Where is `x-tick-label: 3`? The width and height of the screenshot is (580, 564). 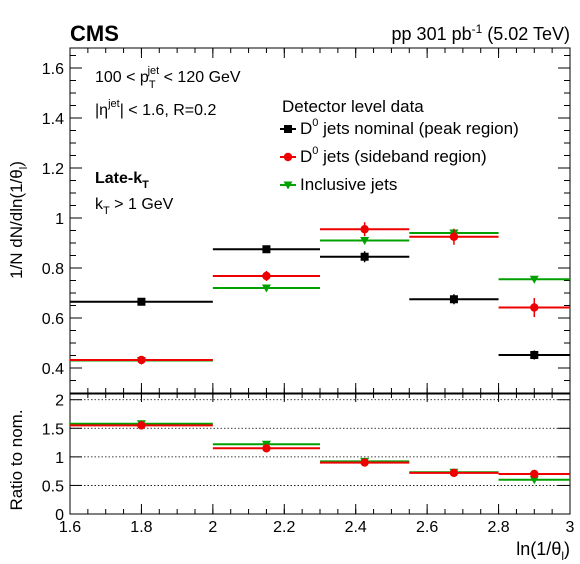 x-tick-label: 3 is located at coordinates (570, 527).